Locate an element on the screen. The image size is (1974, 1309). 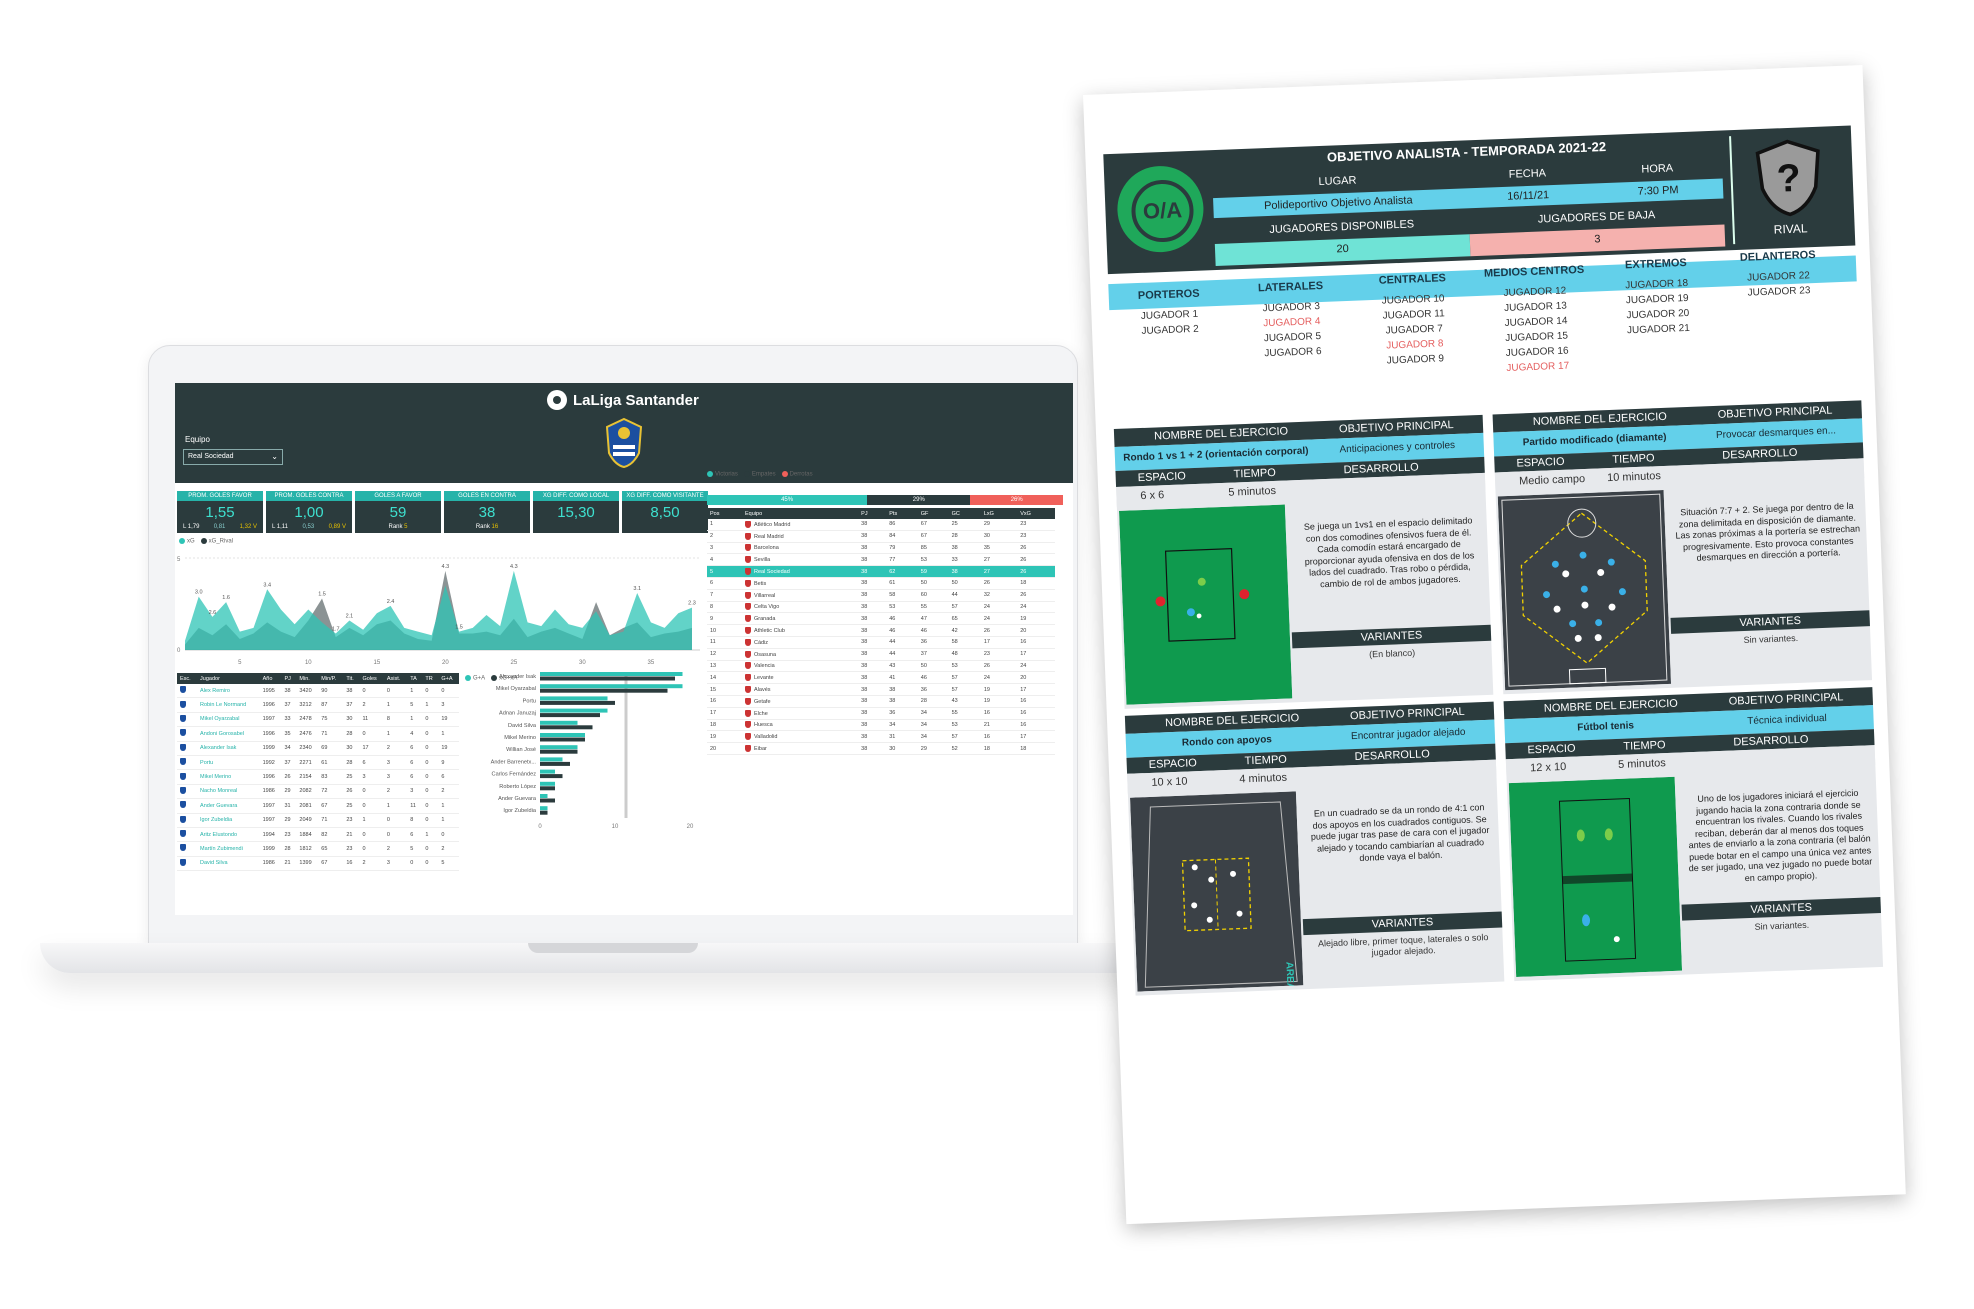
table-row: Mikel Oyarzabal 1997 33 2478 75 30 11 8 1 0 19 is located at coordinates (318, 720).